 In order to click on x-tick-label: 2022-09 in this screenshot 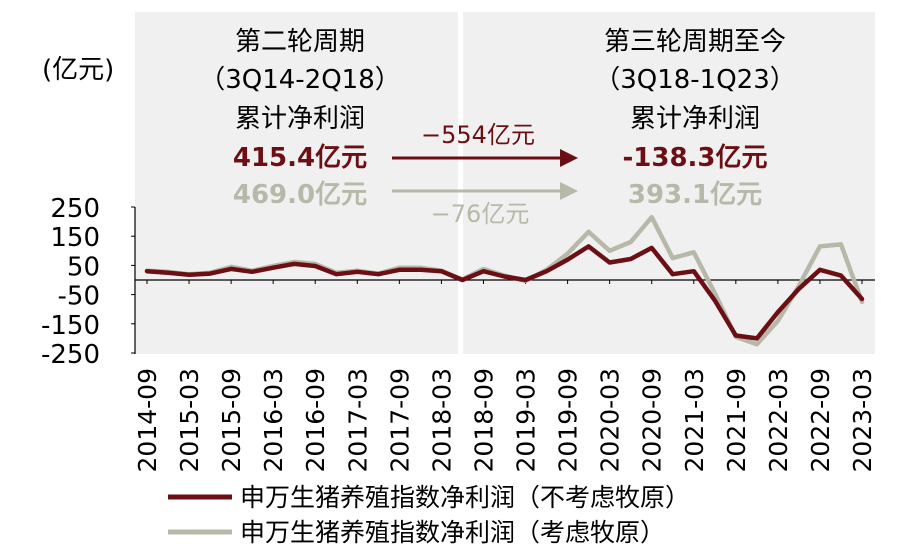, I will do `click(820, 420)`.